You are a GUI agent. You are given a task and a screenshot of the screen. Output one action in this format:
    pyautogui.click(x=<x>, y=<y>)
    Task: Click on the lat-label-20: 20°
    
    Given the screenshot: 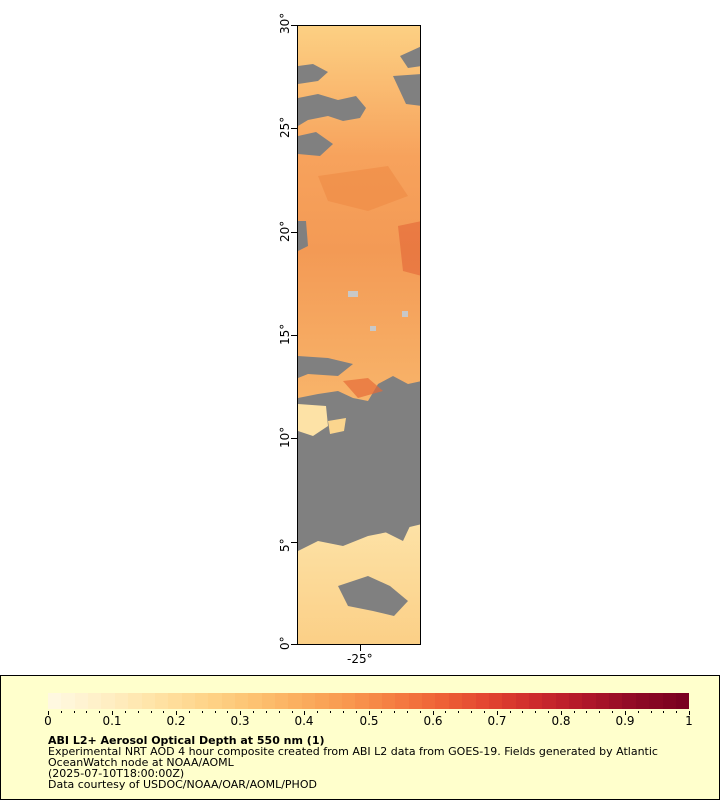 What is the action you would take?
    pyautogui.click(x=285, y=231)
    